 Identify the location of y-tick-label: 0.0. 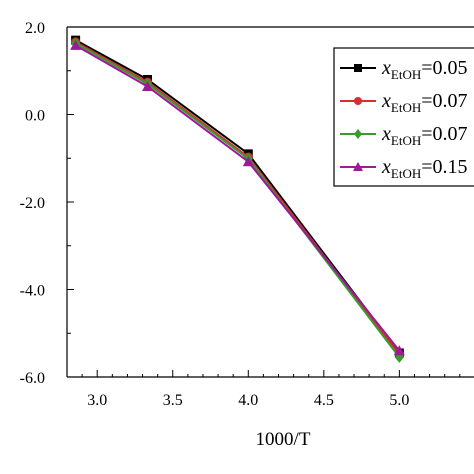
(35, 116).